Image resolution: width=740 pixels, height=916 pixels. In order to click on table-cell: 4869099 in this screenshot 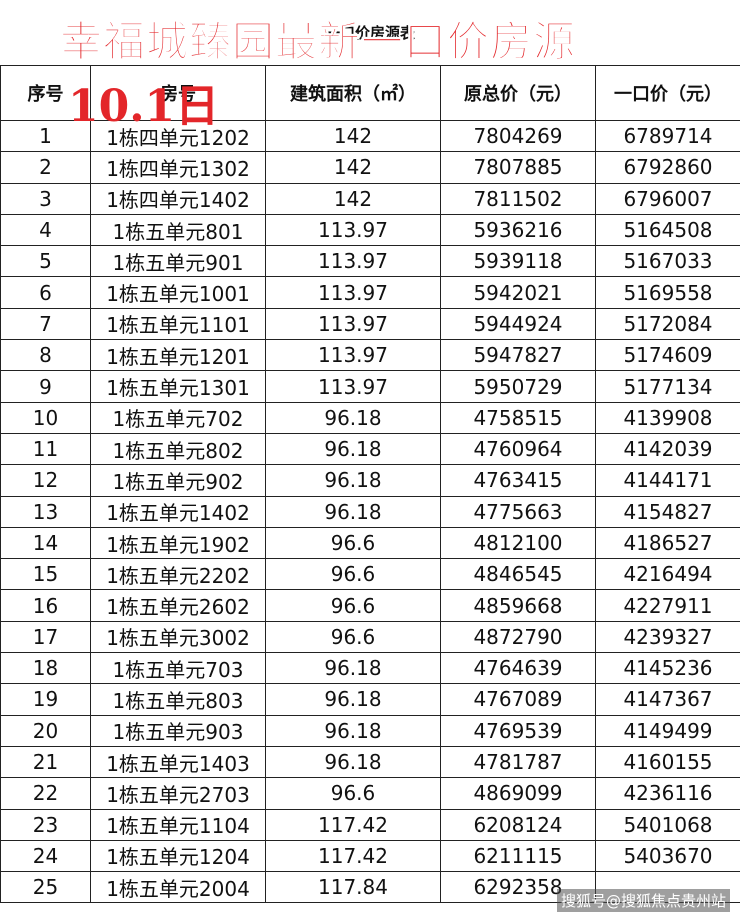, I will do `click(518, 793)`.